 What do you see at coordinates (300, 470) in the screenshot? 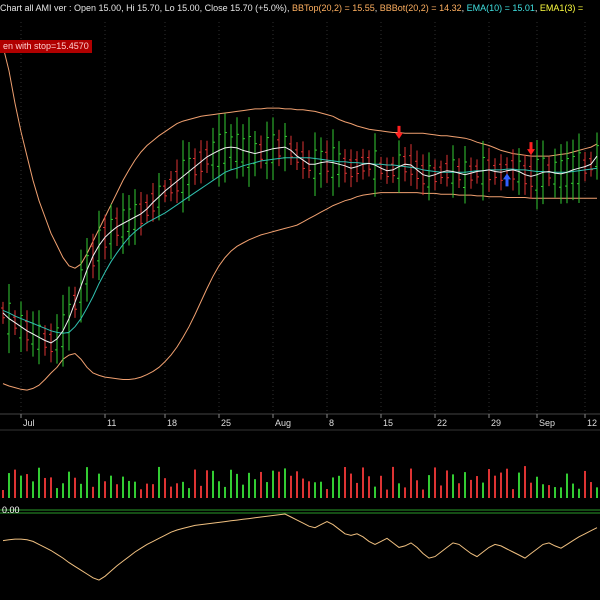
I see `volume-pane` at bounding box center [300, 470].